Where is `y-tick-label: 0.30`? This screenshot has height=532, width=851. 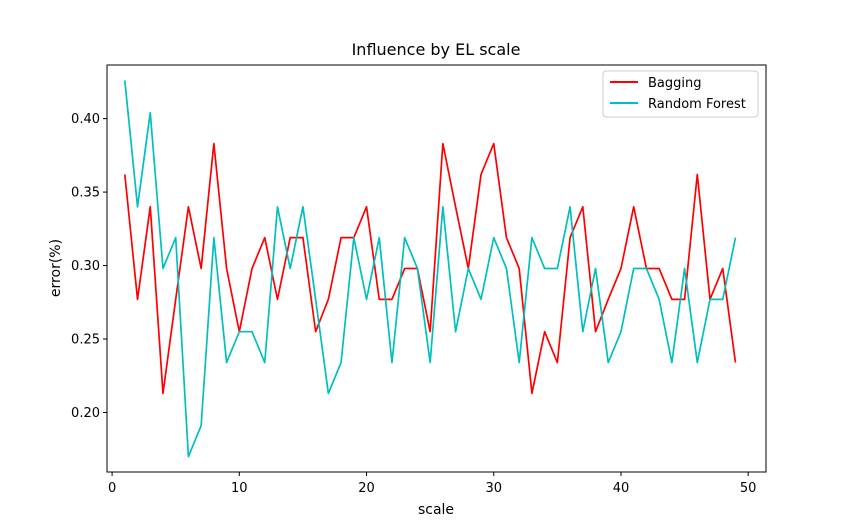 y-tick-label: 0.30 is located at coordinates (85, 266).